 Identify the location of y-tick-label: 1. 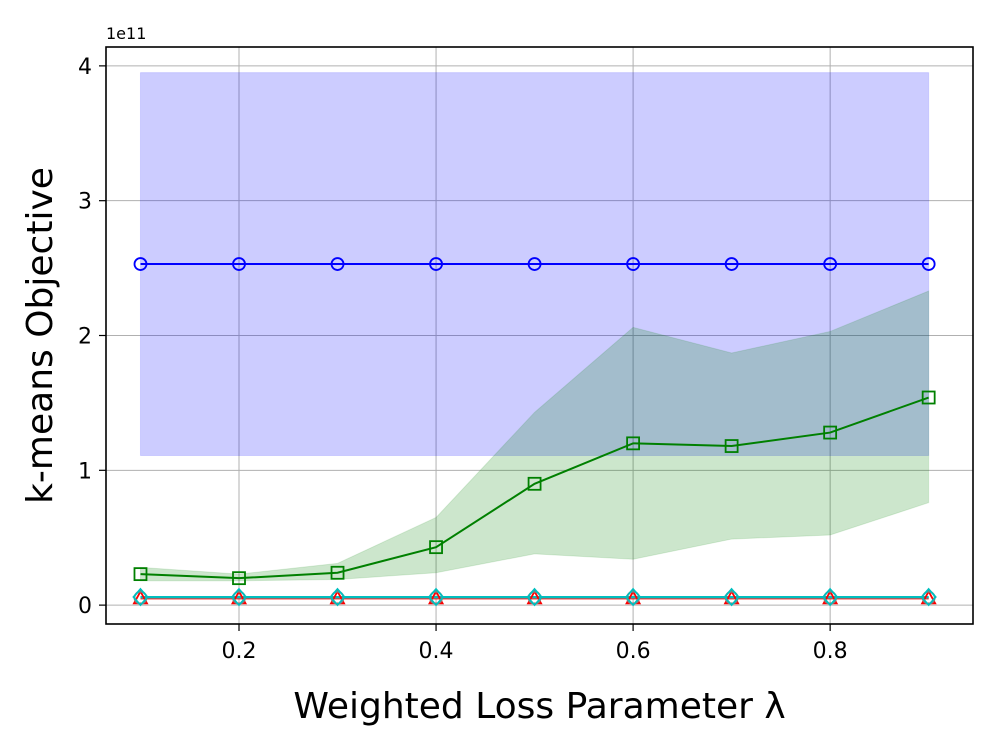
(85, 471).